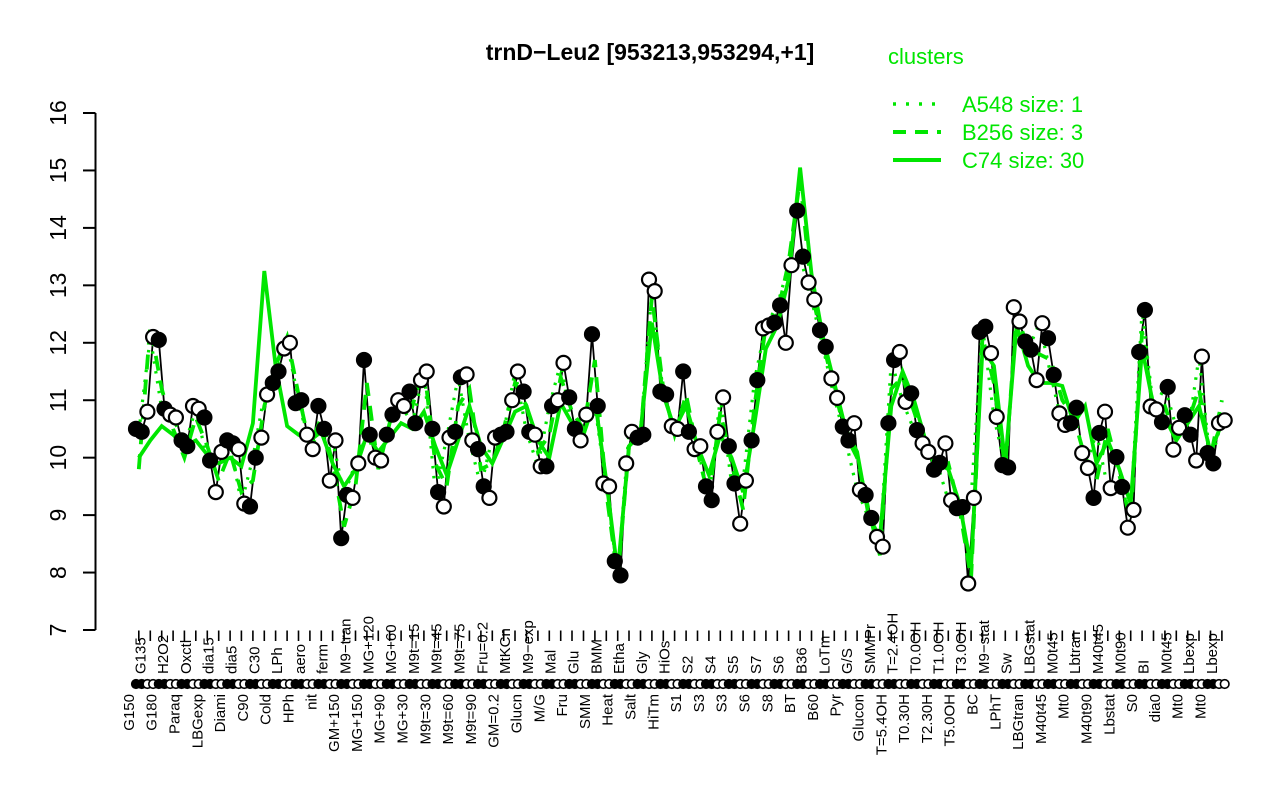 The height and width of the screenshot is (800, 1280). What do you see at coordinates (368, 645) in the screenshot?
I see `x-label-top: MG+120` at bounding box center [368, 645].